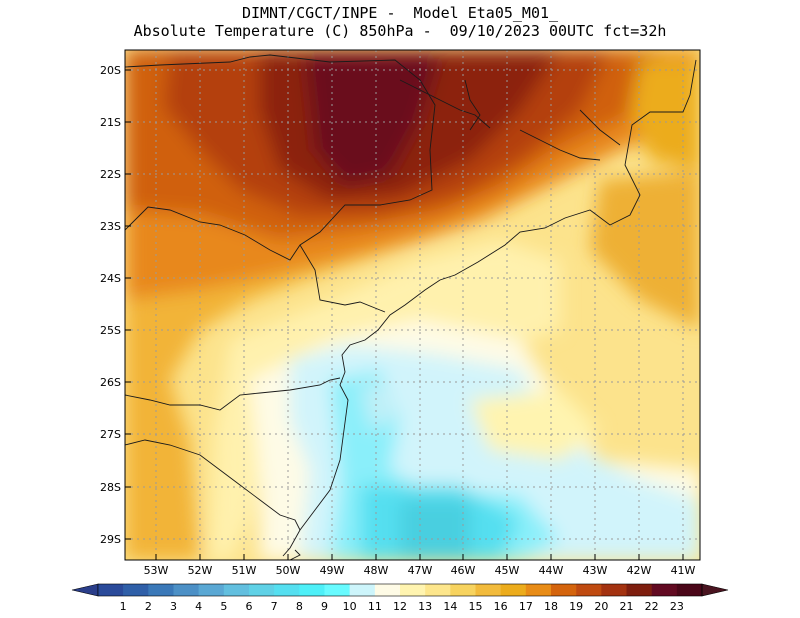 This screenshot has height=618, width=800. I want to click on lon-label: 43W, so click(595, 570).